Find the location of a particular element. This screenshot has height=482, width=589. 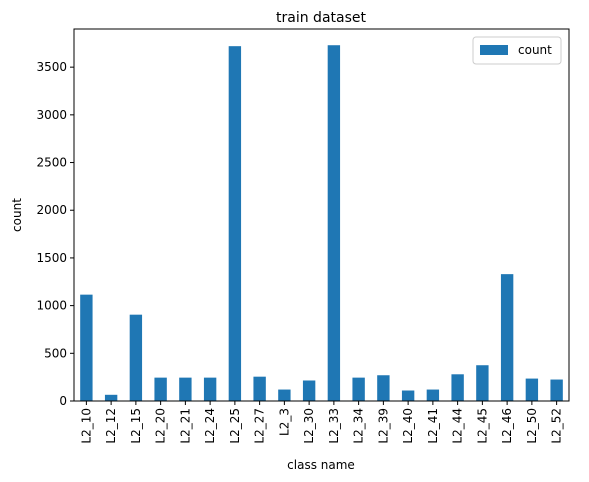

y-axis: 0 500 1000 1500 2000 2500 3000 3500 is located at coordinates (55, 234).